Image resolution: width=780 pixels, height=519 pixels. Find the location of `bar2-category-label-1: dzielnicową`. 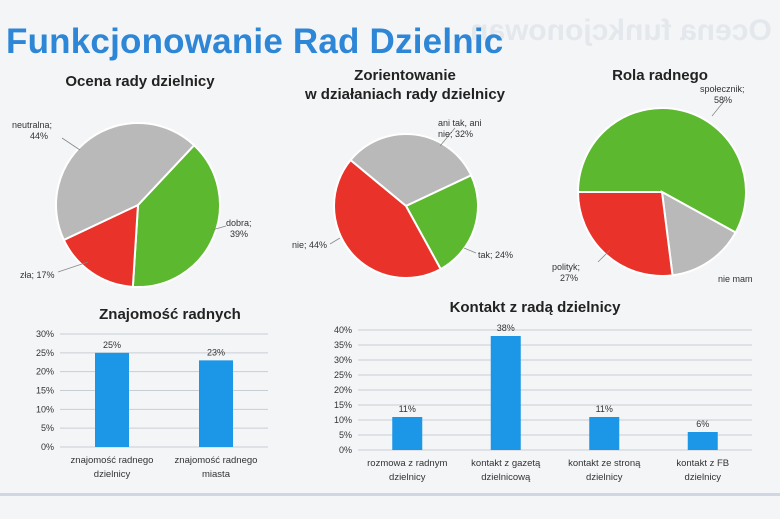

bar2-category-label-1: dzielnicową is located at coordinates (506, 477).